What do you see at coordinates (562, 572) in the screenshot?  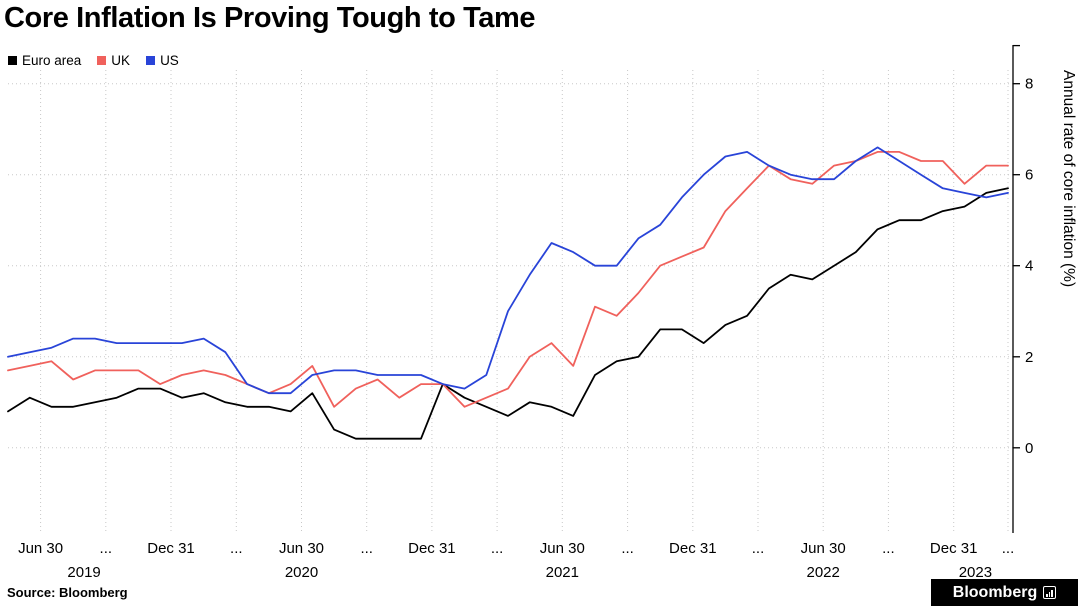 I see `x-year-label: 2021` at bounding box center [562, 572].